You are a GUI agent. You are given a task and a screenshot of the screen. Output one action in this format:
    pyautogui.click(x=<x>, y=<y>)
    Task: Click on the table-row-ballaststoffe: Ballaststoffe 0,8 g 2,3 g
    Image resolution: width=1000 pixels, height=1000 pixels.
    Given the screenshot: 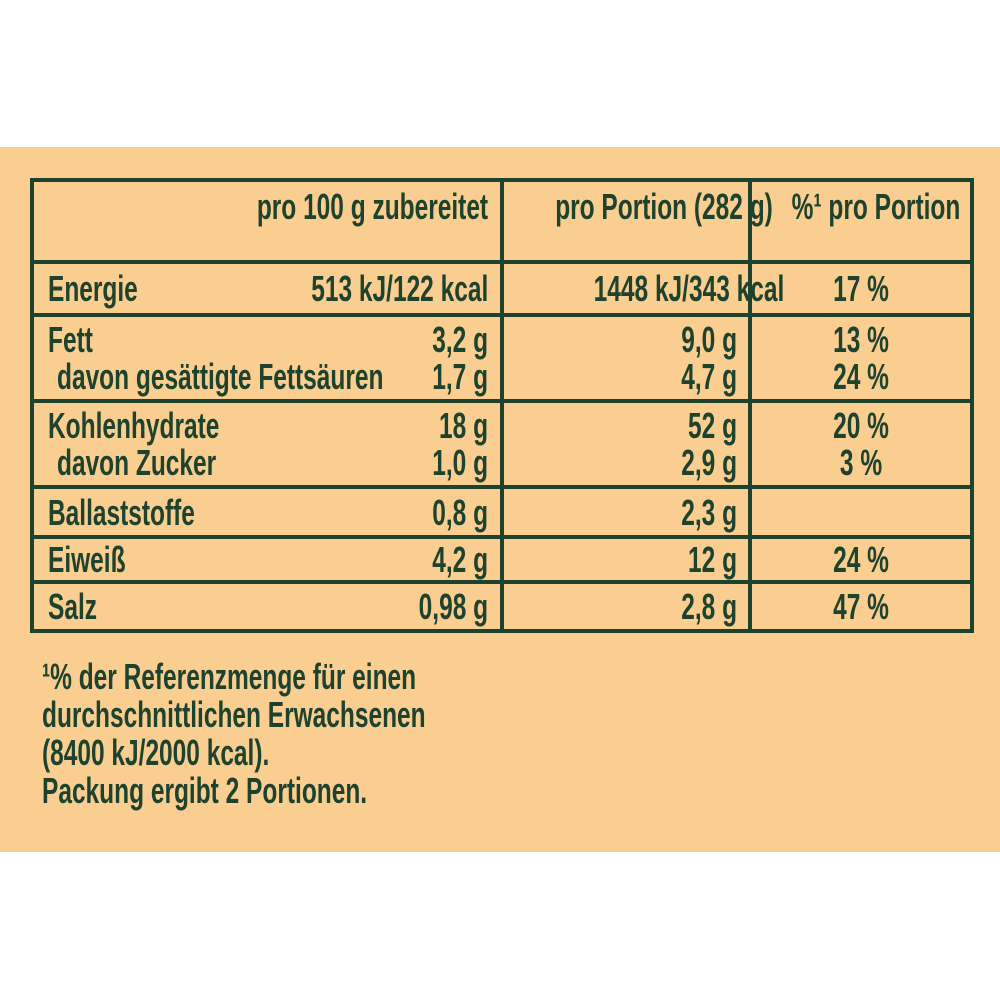 What is the action you would take?
    pyautogui.click(x=502, y=512)
    